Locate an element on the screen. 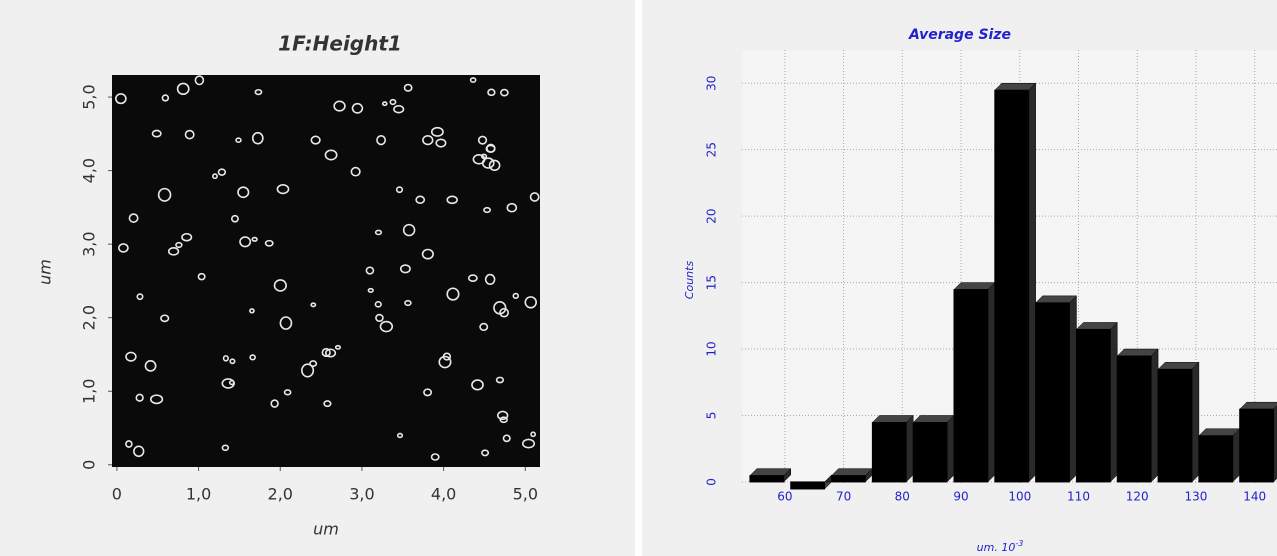 This screenshot has height=556, width=1277. x-tick-label: 5,0 is located at coordinates (525, 494).